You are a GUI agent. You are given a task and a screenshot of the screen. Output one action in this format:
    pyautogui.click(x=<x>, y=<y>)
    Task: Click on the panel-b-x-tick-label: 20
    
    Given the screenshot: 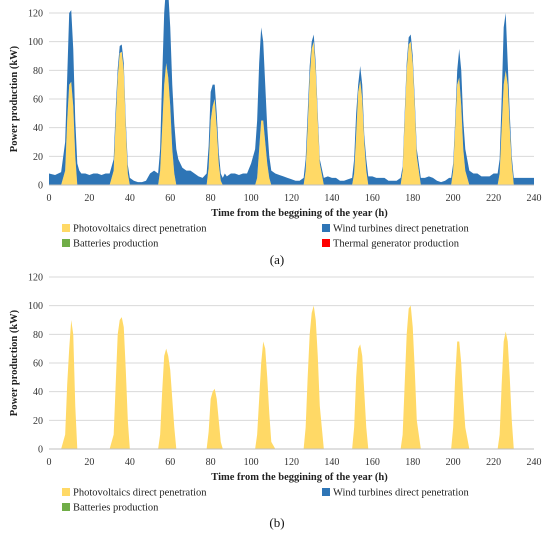 What is the action you would take?
    pyautogui.click(x=89, y=462)
    